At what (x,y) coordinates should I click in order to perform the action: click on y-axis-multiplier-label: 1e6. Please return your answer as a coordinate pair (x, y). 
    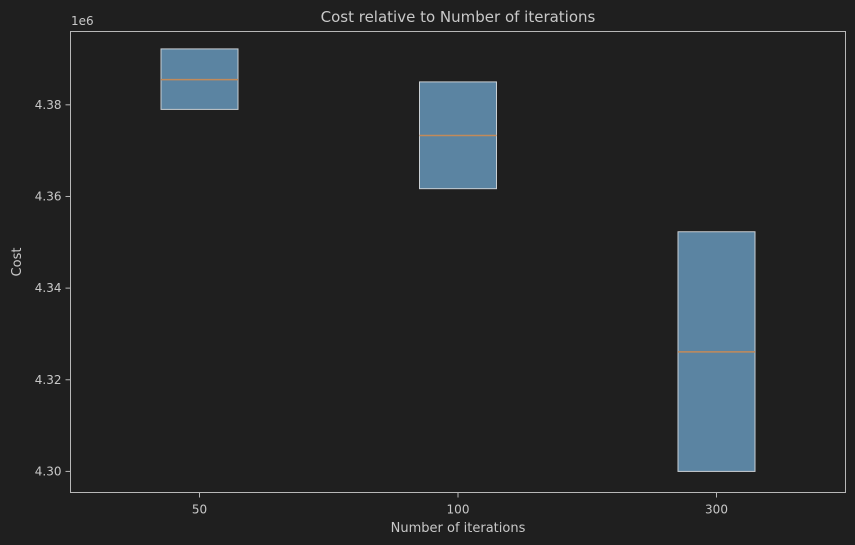
    Looking at the image, I should click on (82, 21).